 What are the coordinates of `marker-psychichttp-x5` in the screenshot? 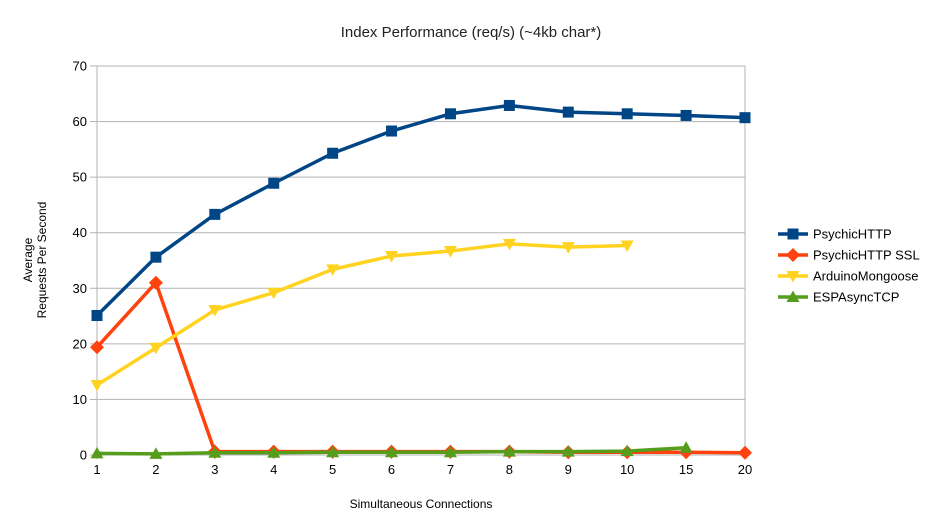 It's located at (333, 153).